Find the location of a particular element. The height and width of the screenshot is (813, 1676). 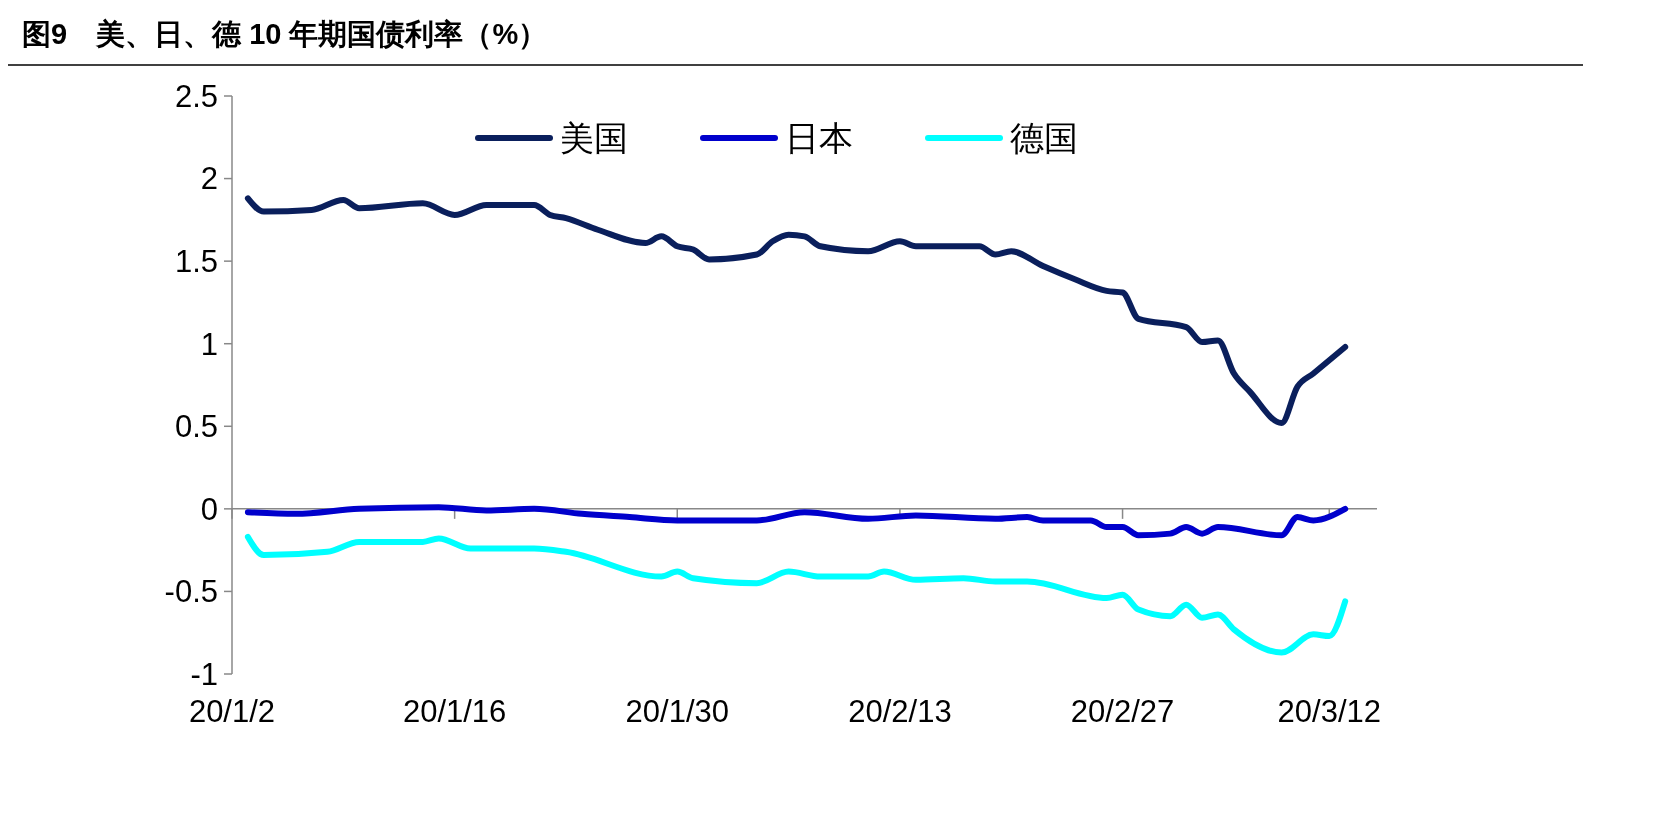

x-tick-label: 20/3/12 is located at coordinates (1329, 711).